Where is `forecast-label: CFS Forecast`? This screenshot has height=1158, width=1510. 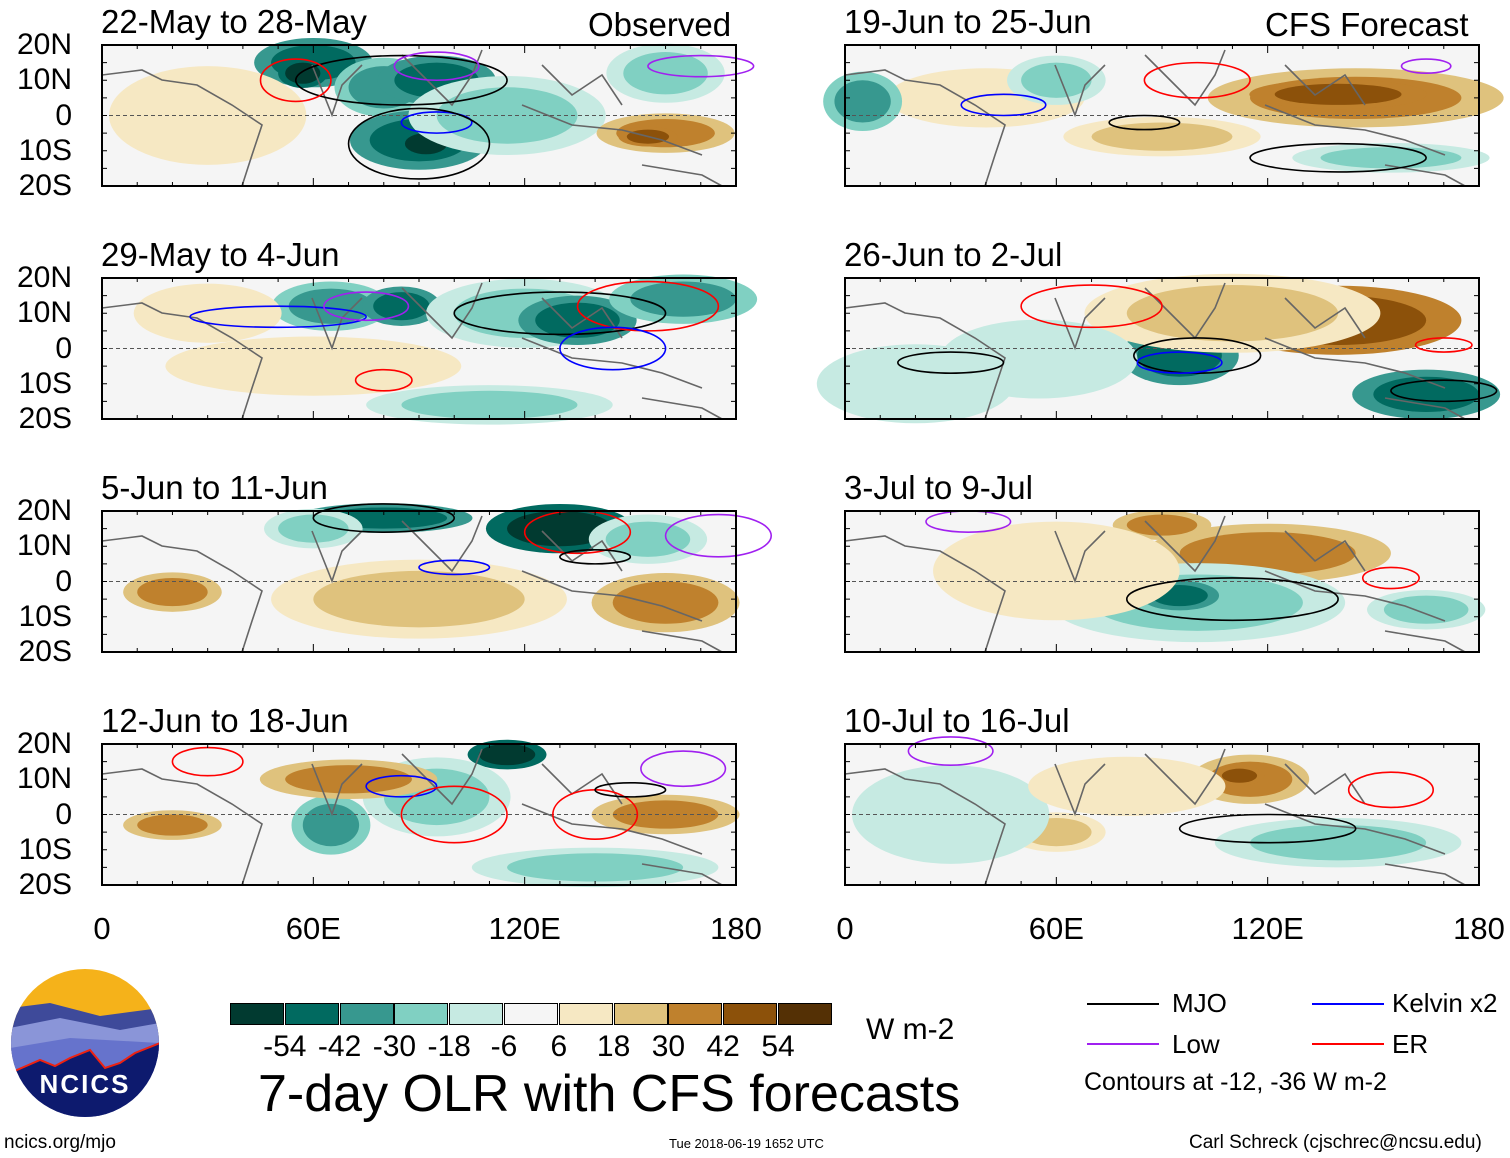
forecast-label: CFS Forecast is located at coordinates (1367, 24).